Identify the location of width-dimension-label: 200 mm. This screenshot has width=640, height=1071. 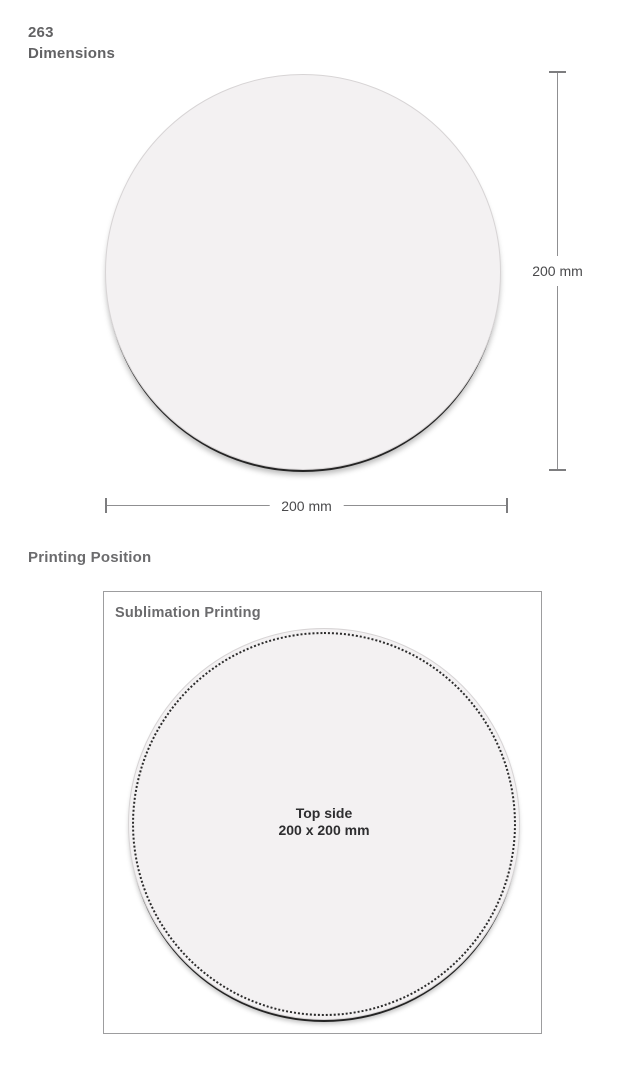
(306, 505).